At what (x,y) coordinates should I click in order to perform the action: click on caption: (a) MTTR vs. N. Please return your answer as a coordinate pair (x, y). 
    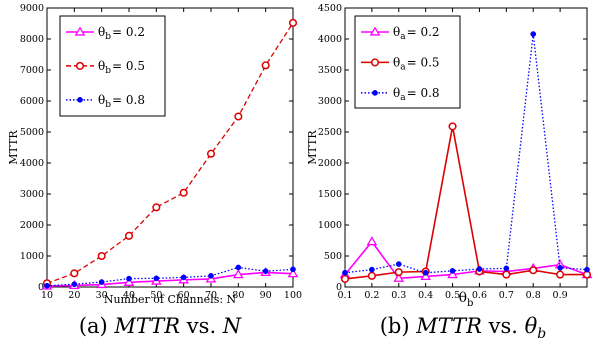
    Looking at the image, I should click on (160, 326).